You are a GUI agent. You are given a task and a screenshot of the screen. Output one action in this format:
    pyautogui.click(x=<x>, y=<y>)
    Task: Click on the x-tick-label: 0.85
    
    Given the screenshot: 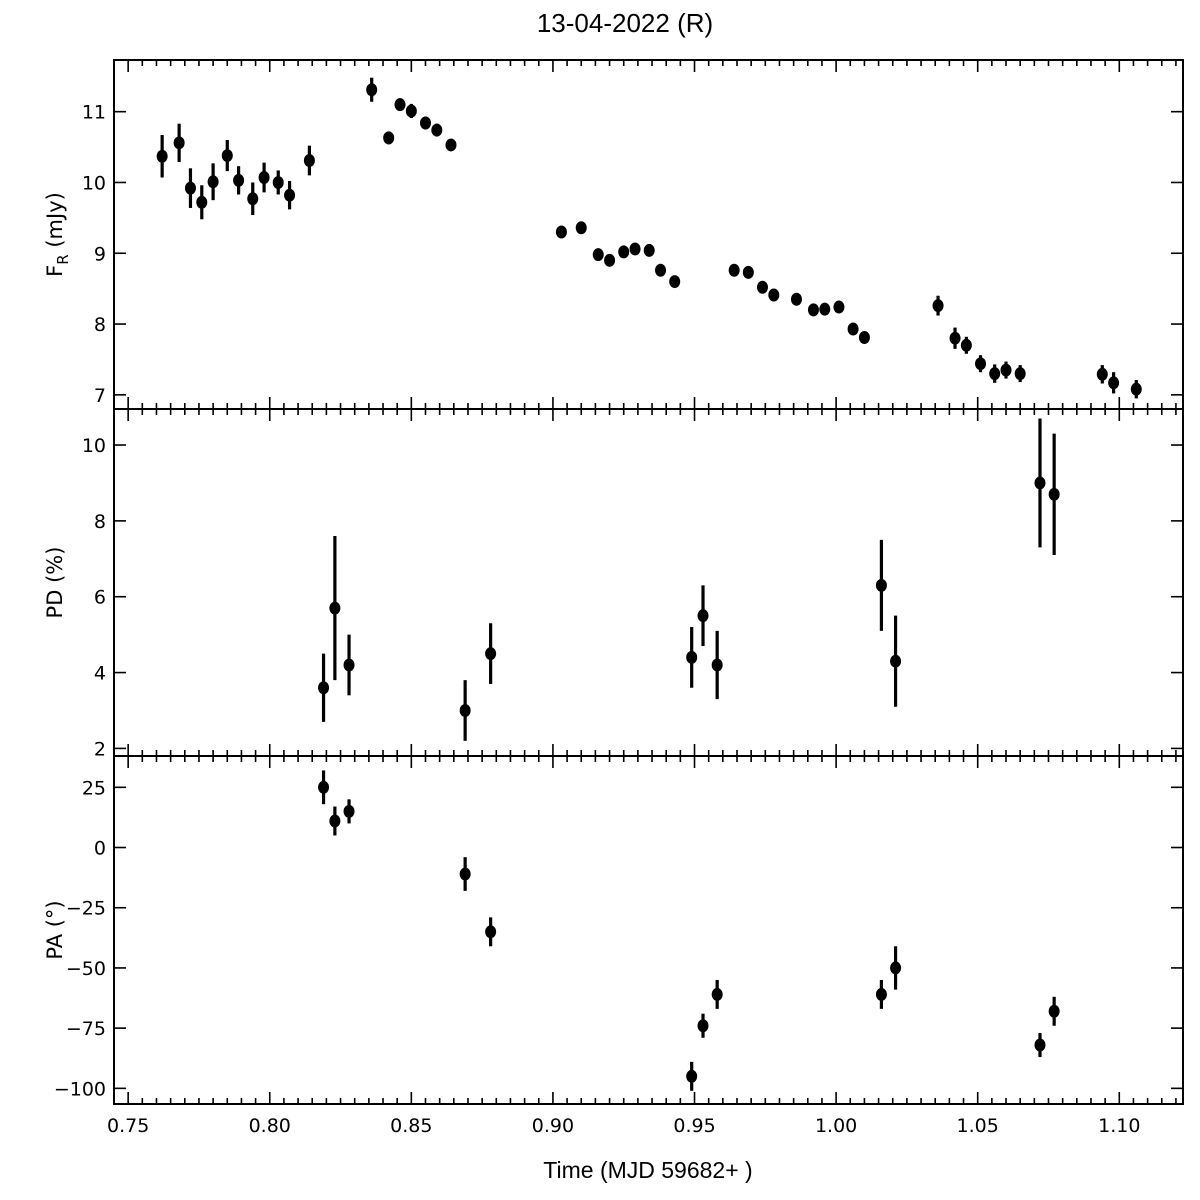 What is the action you would take?
    pyautogui.click(x=411, y=1126)
    